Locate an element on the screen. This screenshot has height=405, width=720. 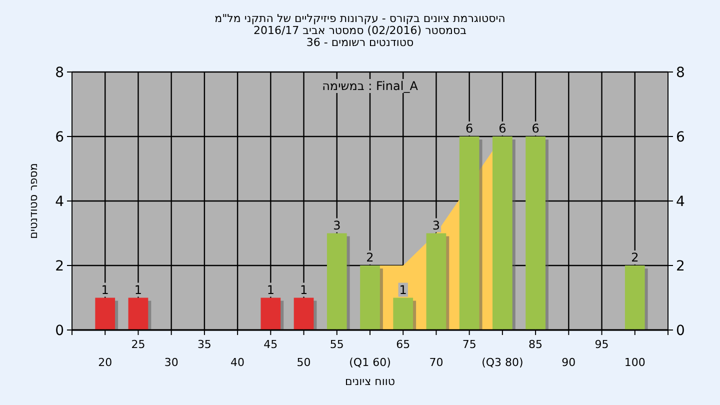
x-tick-label: 25 is located at coordinates (138, 344).